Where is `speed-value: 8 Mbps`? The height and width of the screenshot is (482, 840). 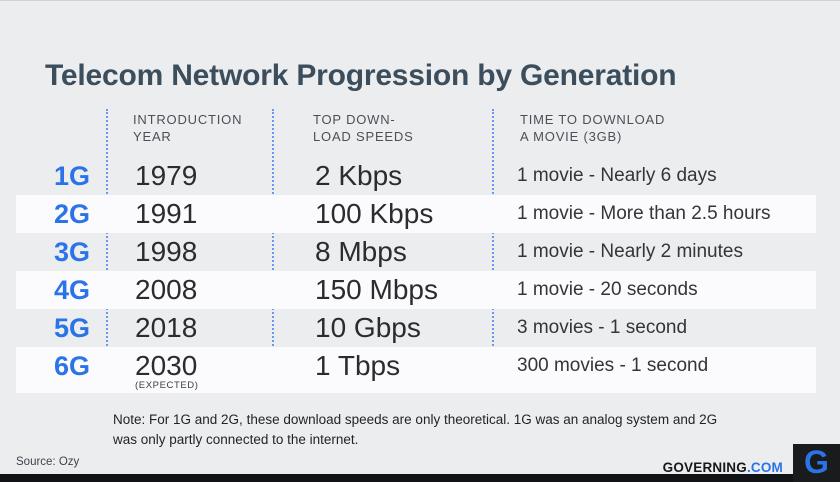 speed-value: 8 Mbps is located at coordinates (361, 251).